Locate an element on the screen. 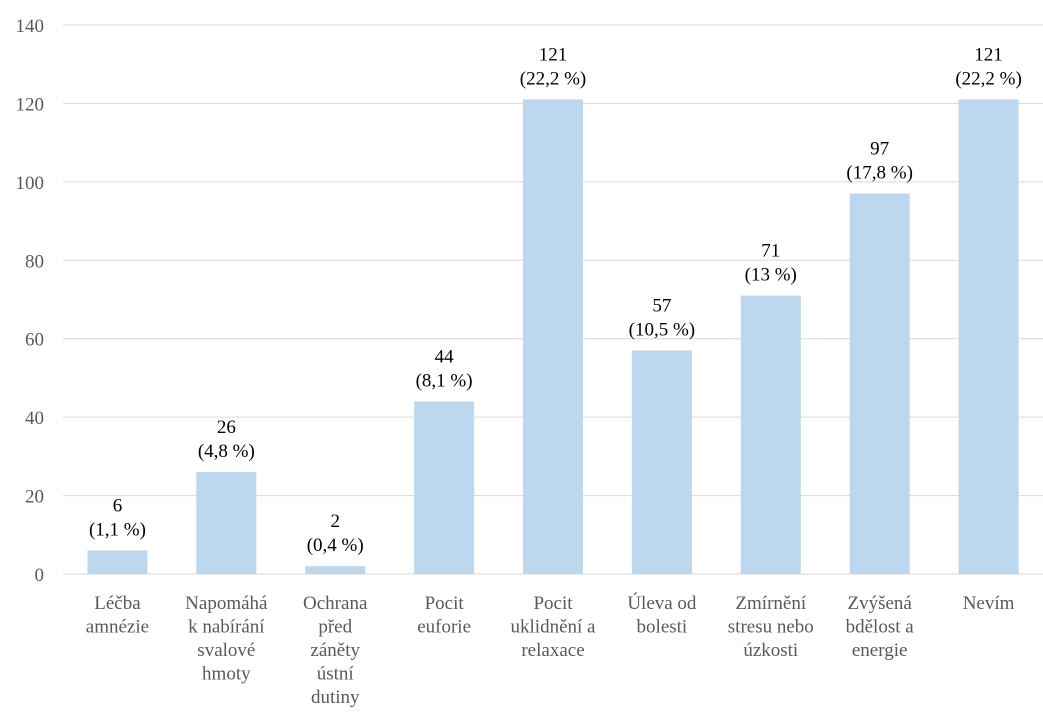  data-label-value-3: 2 is located at coordinates (335, 521).